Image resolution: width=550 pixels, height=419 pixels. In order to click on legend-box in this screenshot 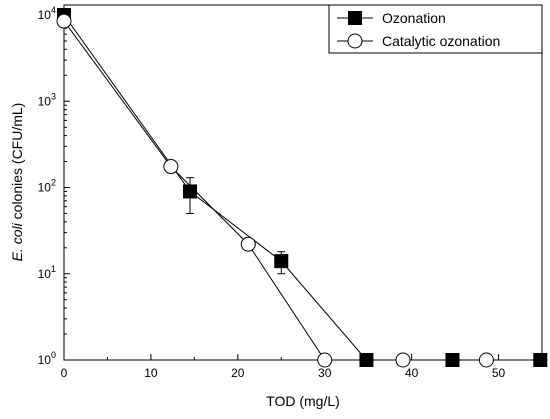, I will do `click(435, 29)`.